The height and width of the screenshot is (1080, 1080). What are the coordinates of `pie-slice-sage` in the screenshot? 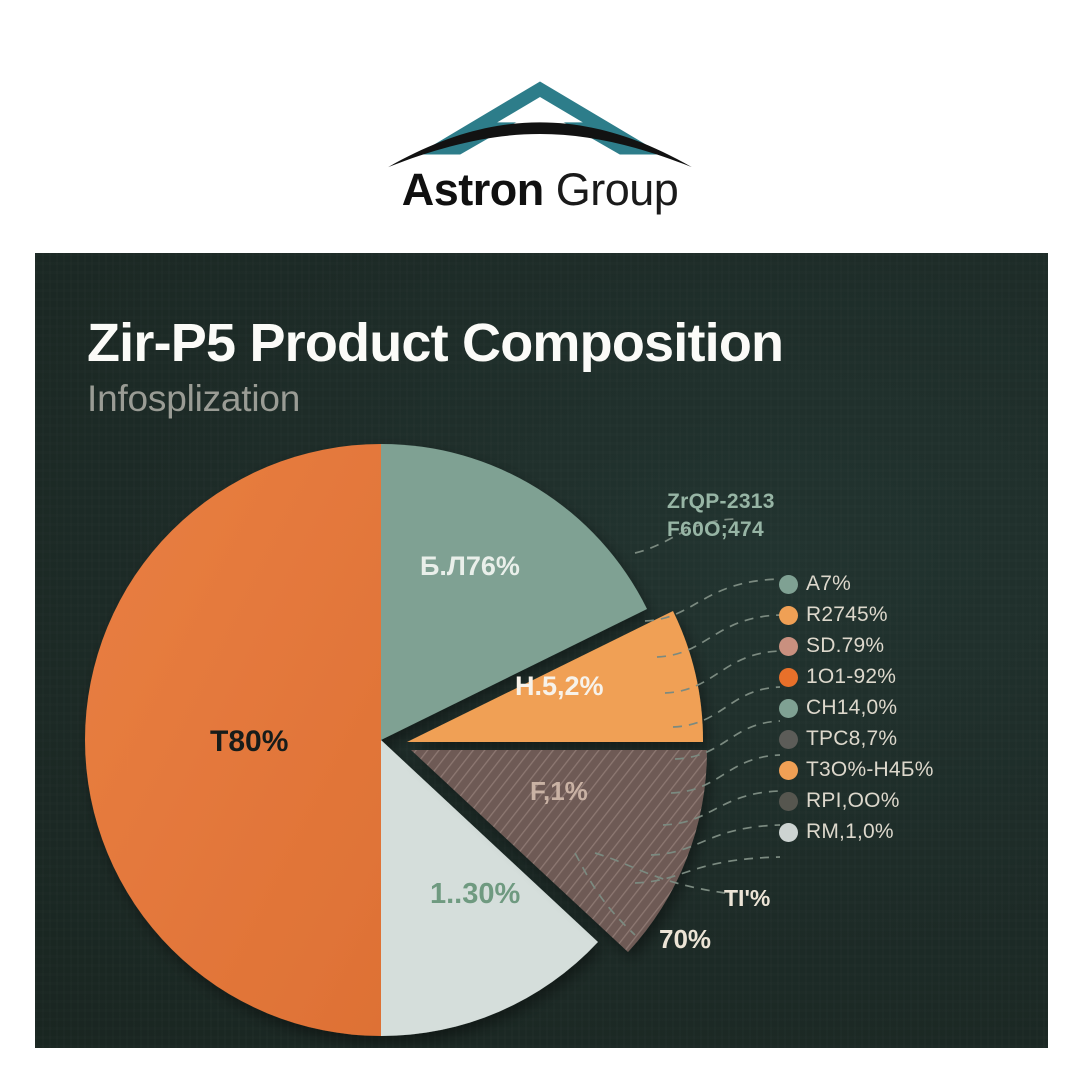 It's located at (514, 591).